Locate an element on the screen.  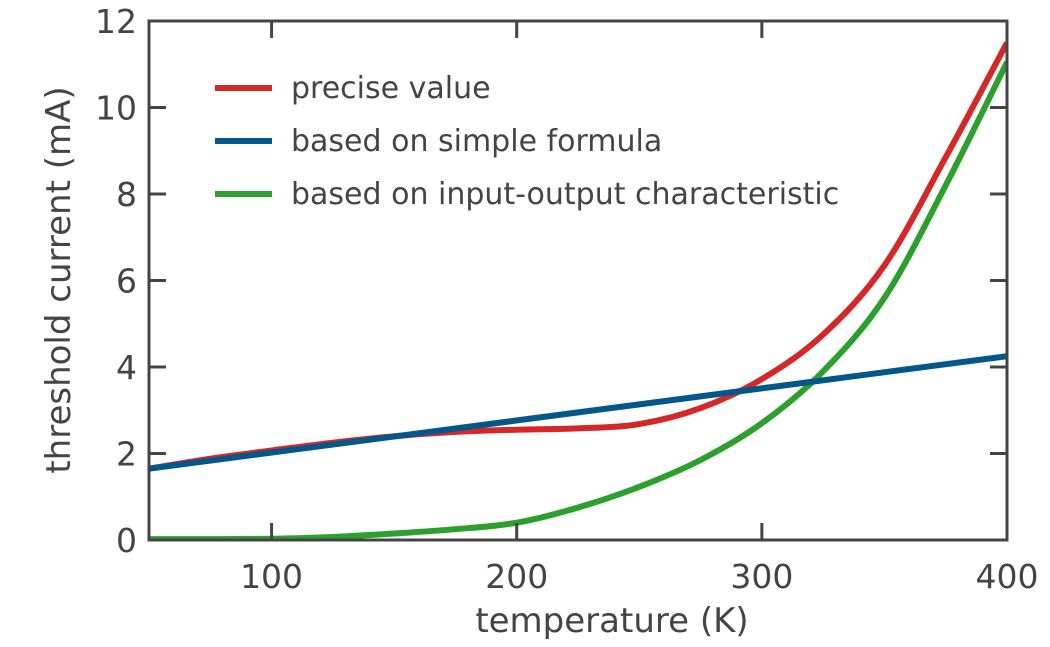
y-tick-label: 10 is located at coordinates (116, 108).